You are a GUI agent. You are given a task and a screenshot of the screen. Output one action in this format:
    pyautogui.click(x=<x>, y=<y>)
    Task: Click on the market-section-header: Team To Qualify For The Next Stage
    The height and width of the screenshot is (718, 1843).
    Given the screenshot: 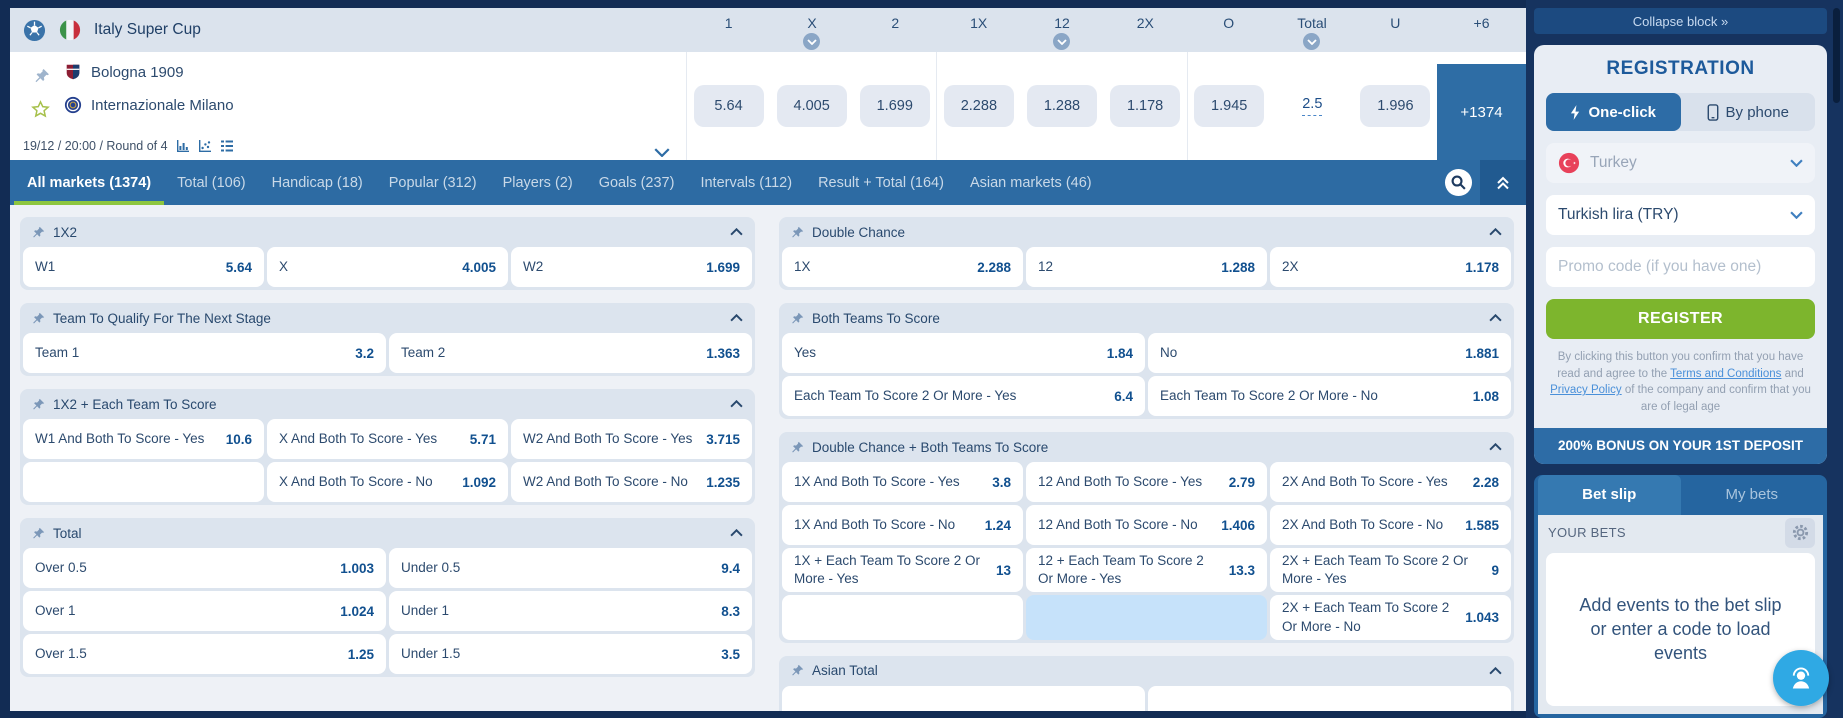 What is the action you would take?
    pyautogui.click(x=387, y=318)
    